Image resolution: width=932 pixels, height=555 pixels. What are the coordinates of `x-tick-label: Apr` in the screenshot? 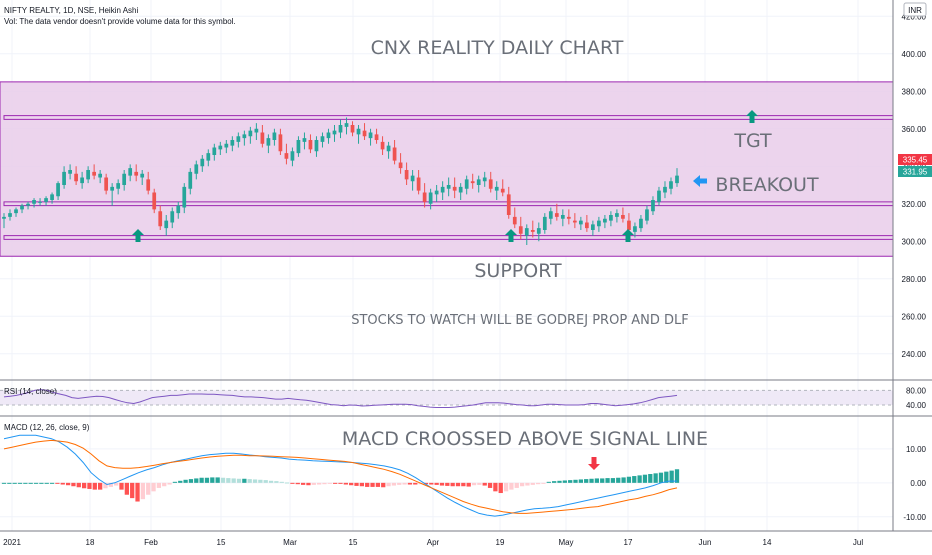 It's located at (433, 542).